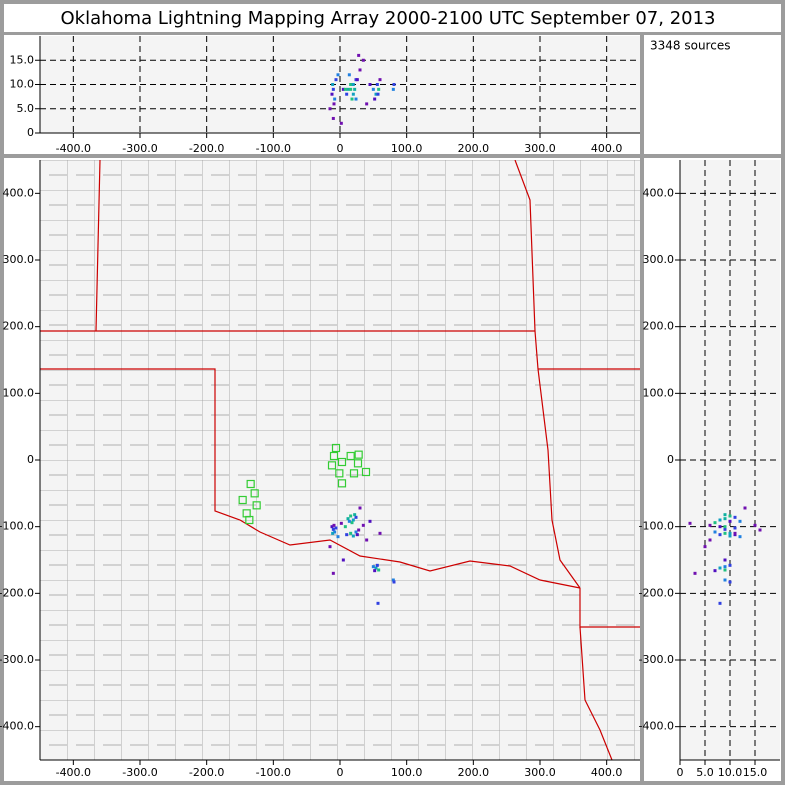  Describe the element at coordinates (26, 108) in the screenshot. I see `y-tick-label: 5.0` at that location.